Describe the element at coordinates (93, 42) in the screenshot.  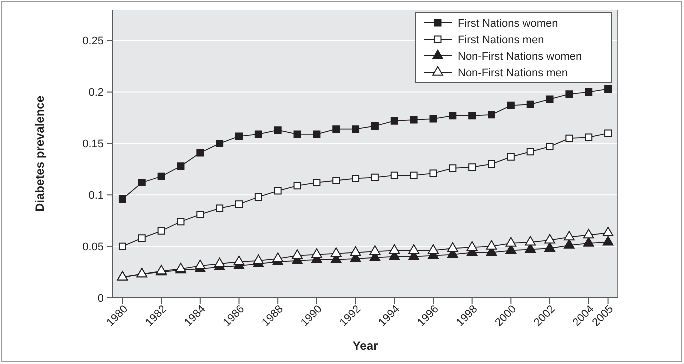
I see `y-tick-label: 0.25` at that location.